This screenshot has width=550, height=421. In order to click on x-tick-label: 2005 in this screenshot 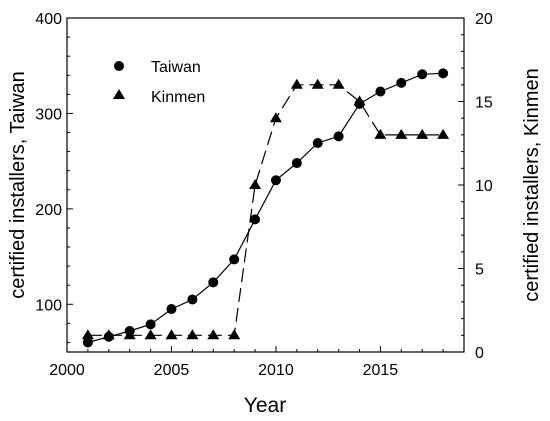, I will do `click(172, 370)`.